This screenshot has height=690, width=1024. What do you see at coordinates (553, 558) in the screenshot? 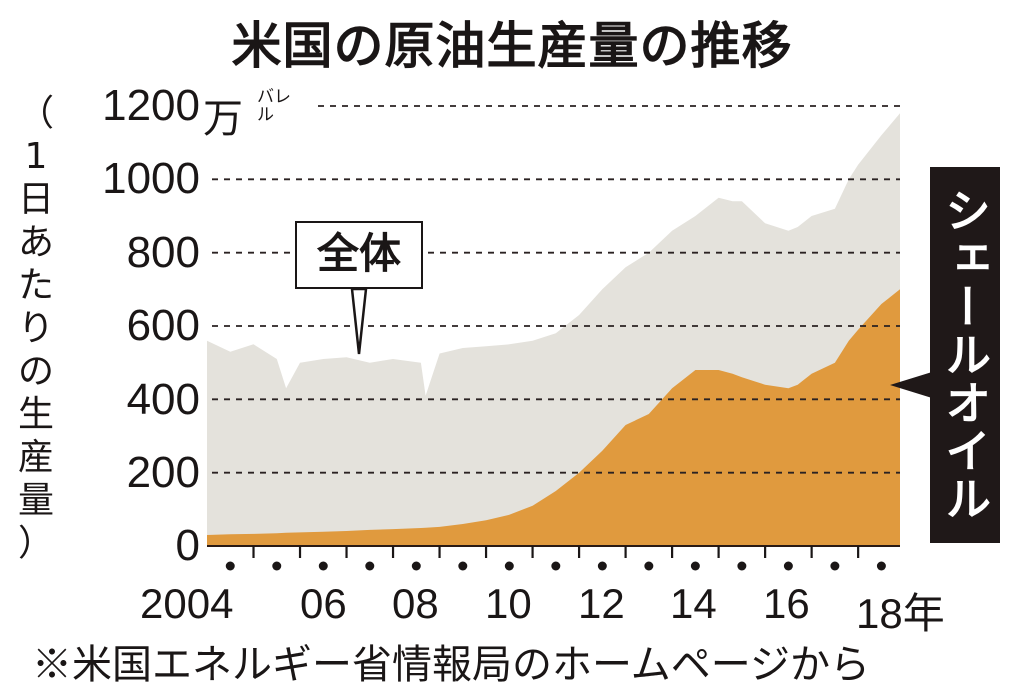
I see `x-axis` at bounding box center [553, 558].